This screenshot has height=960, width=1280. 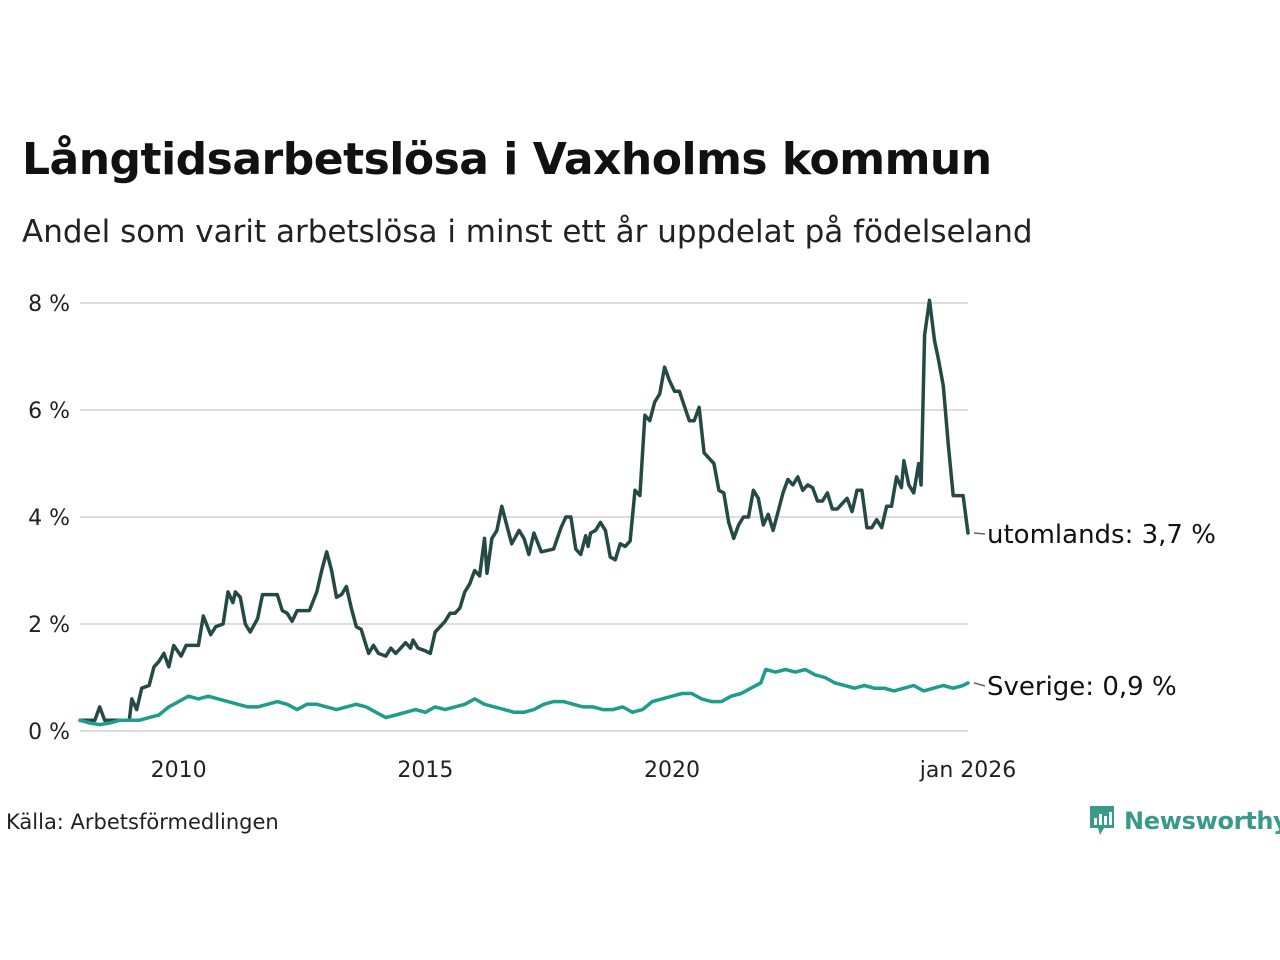 I want to click on source-note: Källa: Arbetsförmedlingen, so click(x=142, y=822).